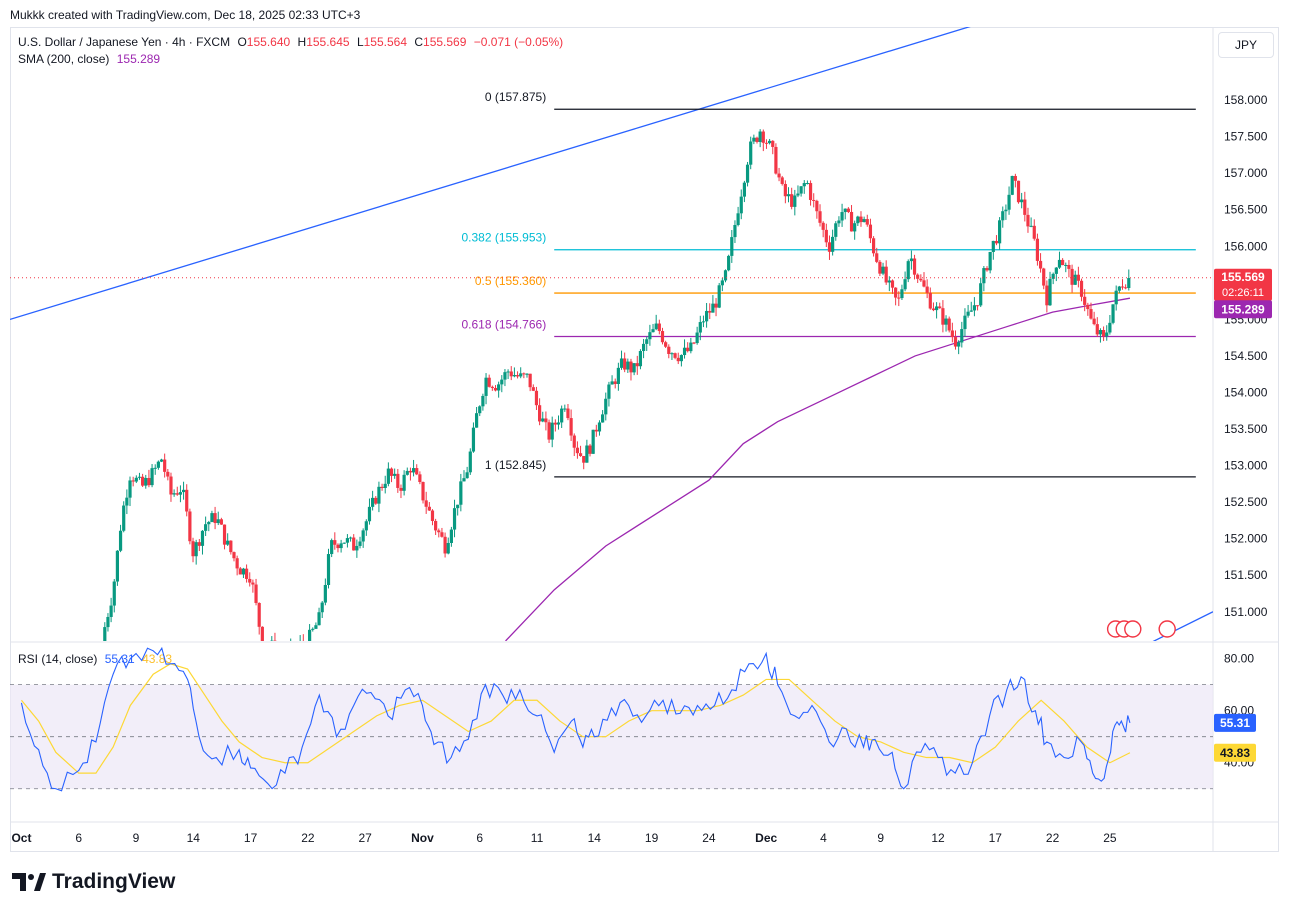  Describe the element at coordinates (78, 838) in the screenshot. I see `time-tick-label: 6` at that location.